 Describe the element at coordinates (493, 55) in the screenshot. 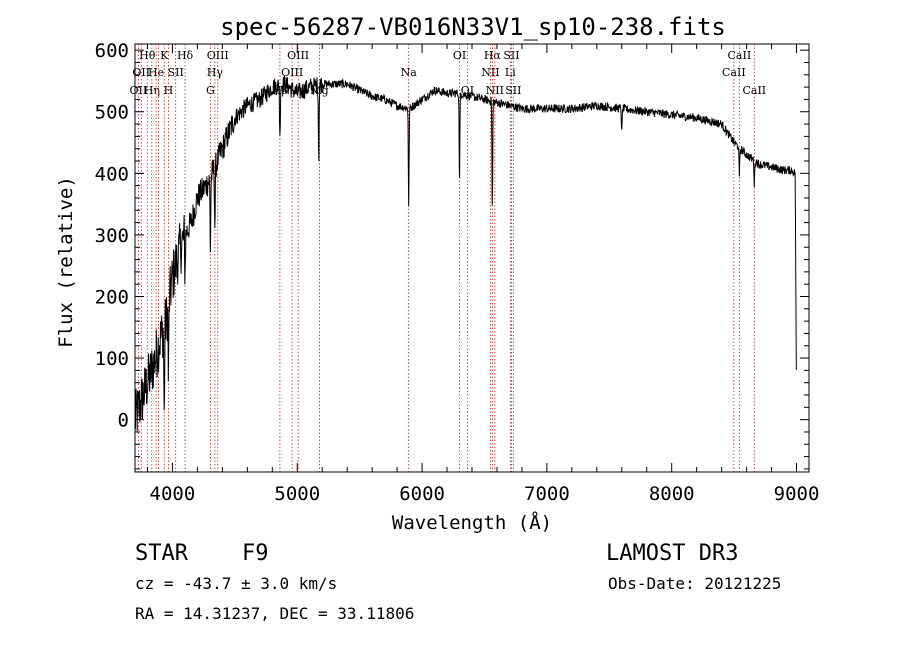

I see `spectral-line-label: Hα` at that location.